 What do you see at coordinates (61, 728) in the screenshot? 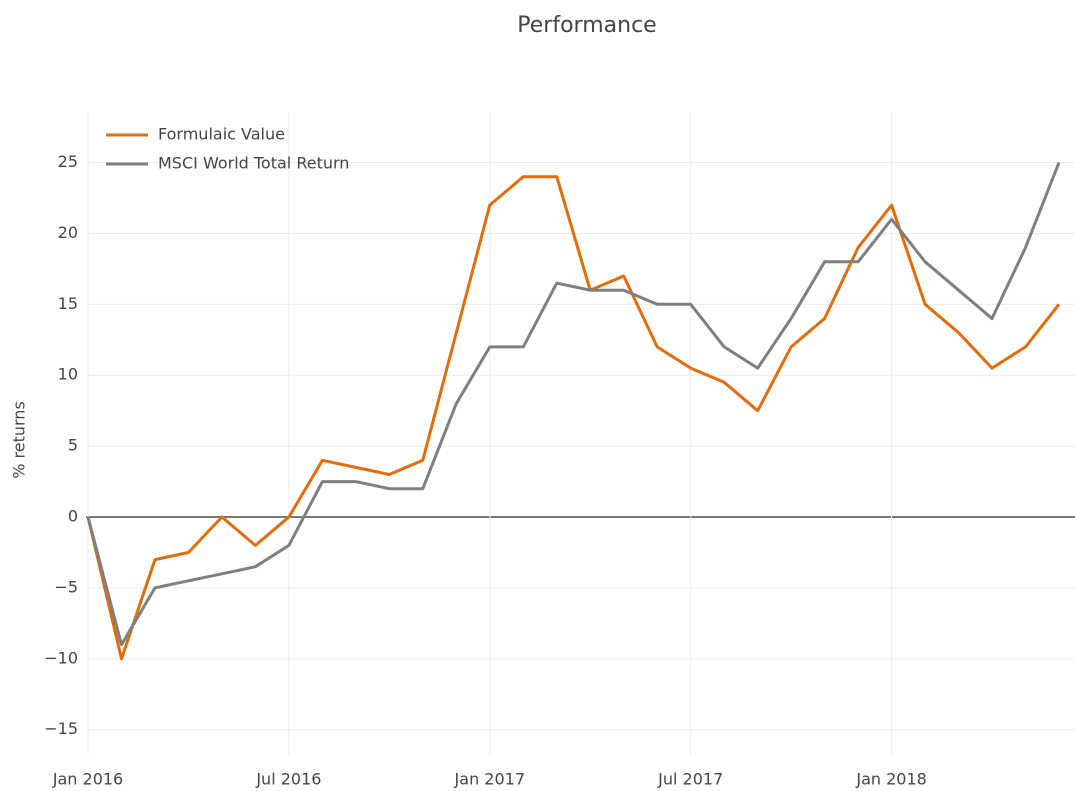
I see `y-tick-label: −15` at bounding box center [61, 728].